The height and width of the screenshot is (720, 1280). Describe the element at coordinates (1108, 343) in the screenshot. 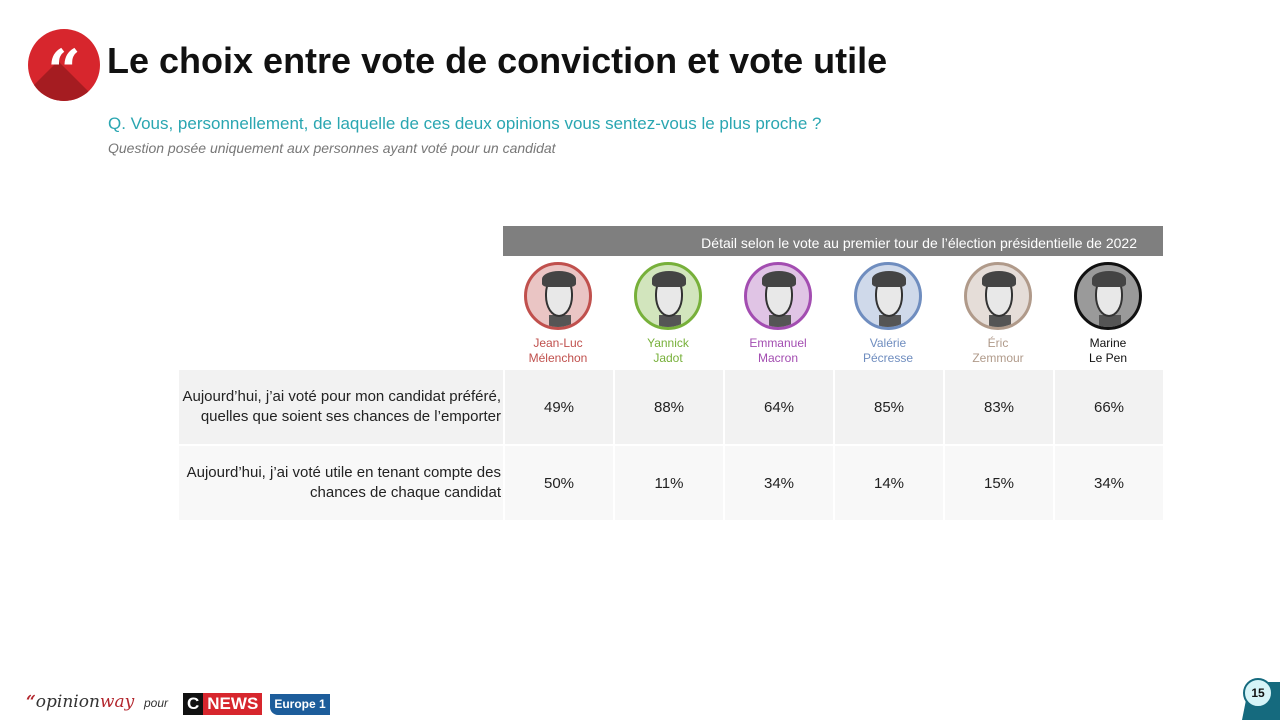

I see `candidate-first-name: Marine` at that location.